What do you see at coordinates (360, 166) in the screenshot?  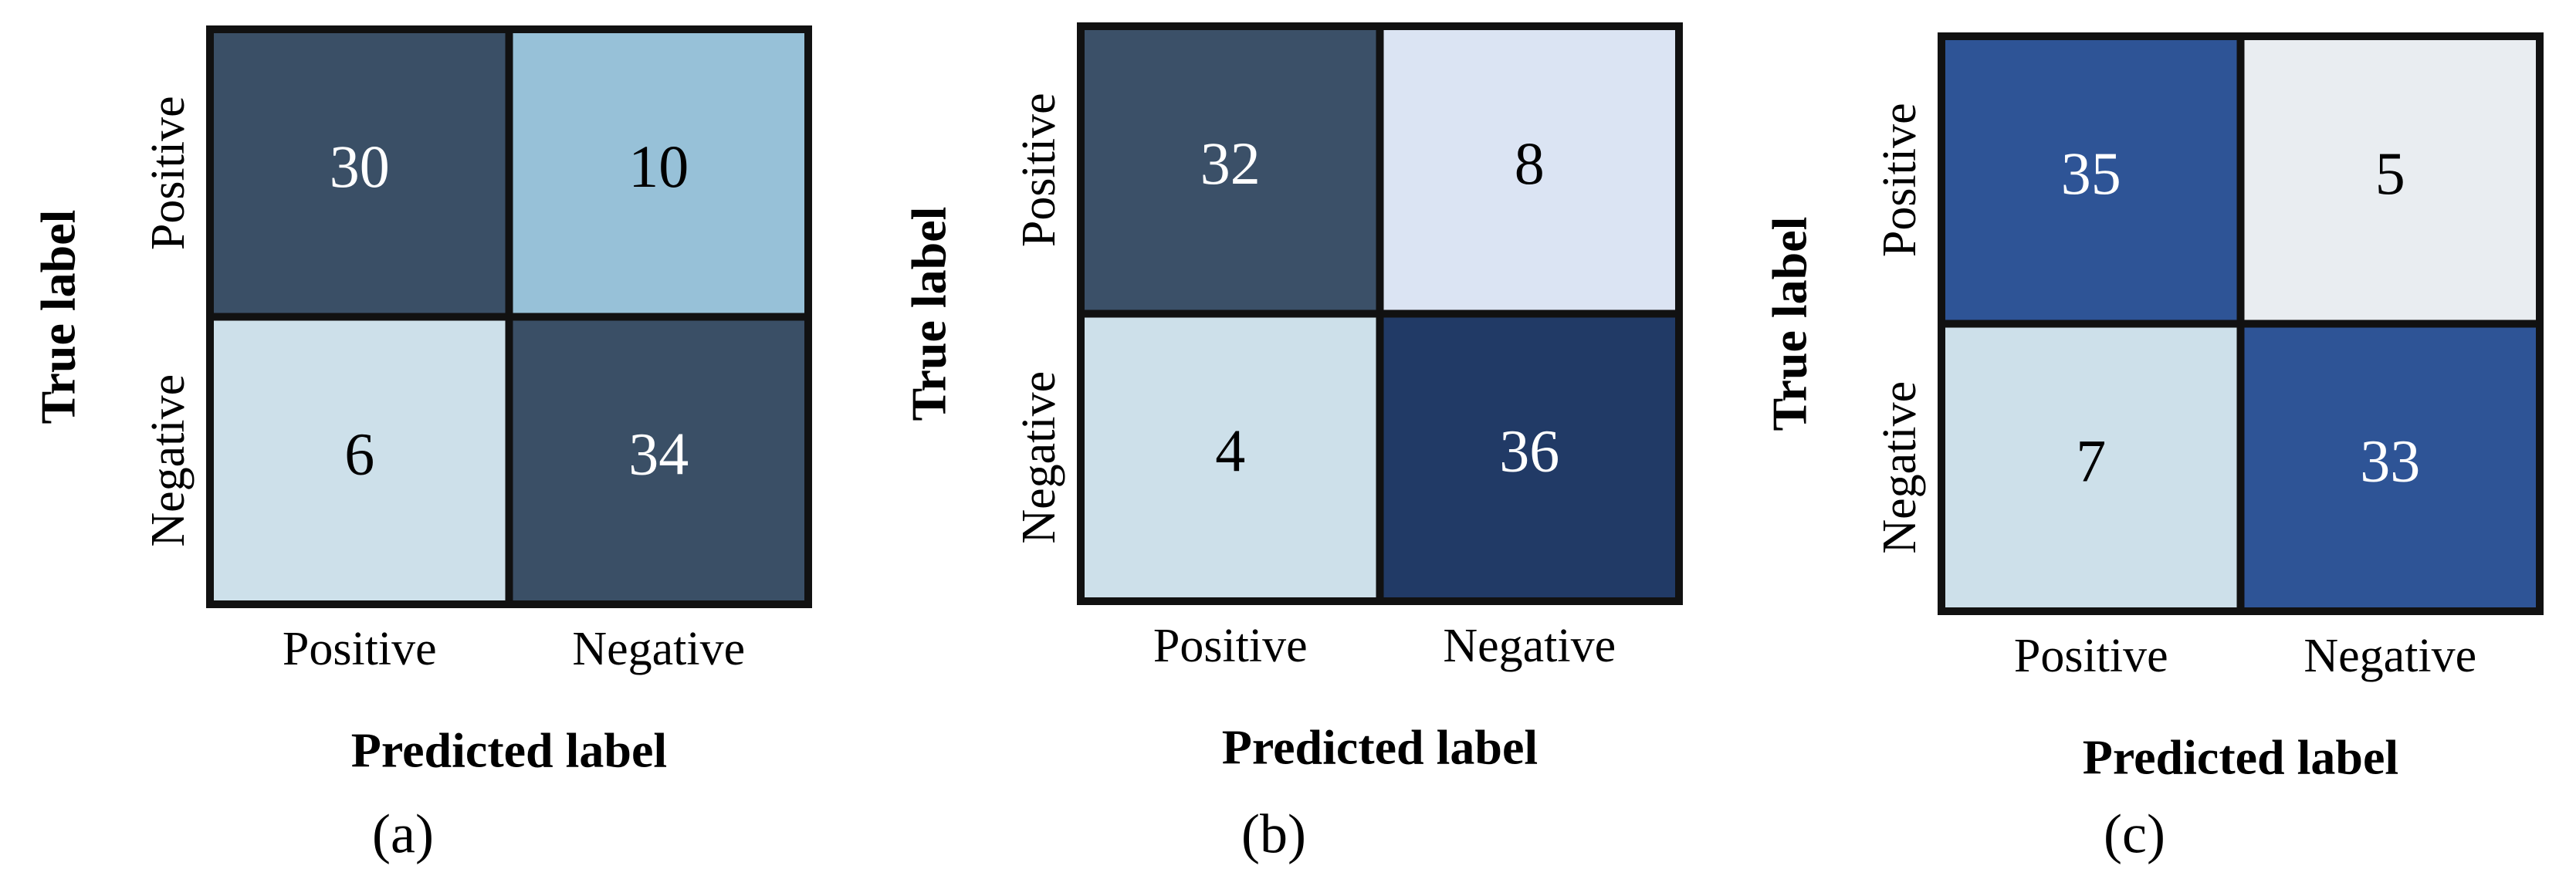 I see `cell-value: 30` at bounding box center [360, 166].